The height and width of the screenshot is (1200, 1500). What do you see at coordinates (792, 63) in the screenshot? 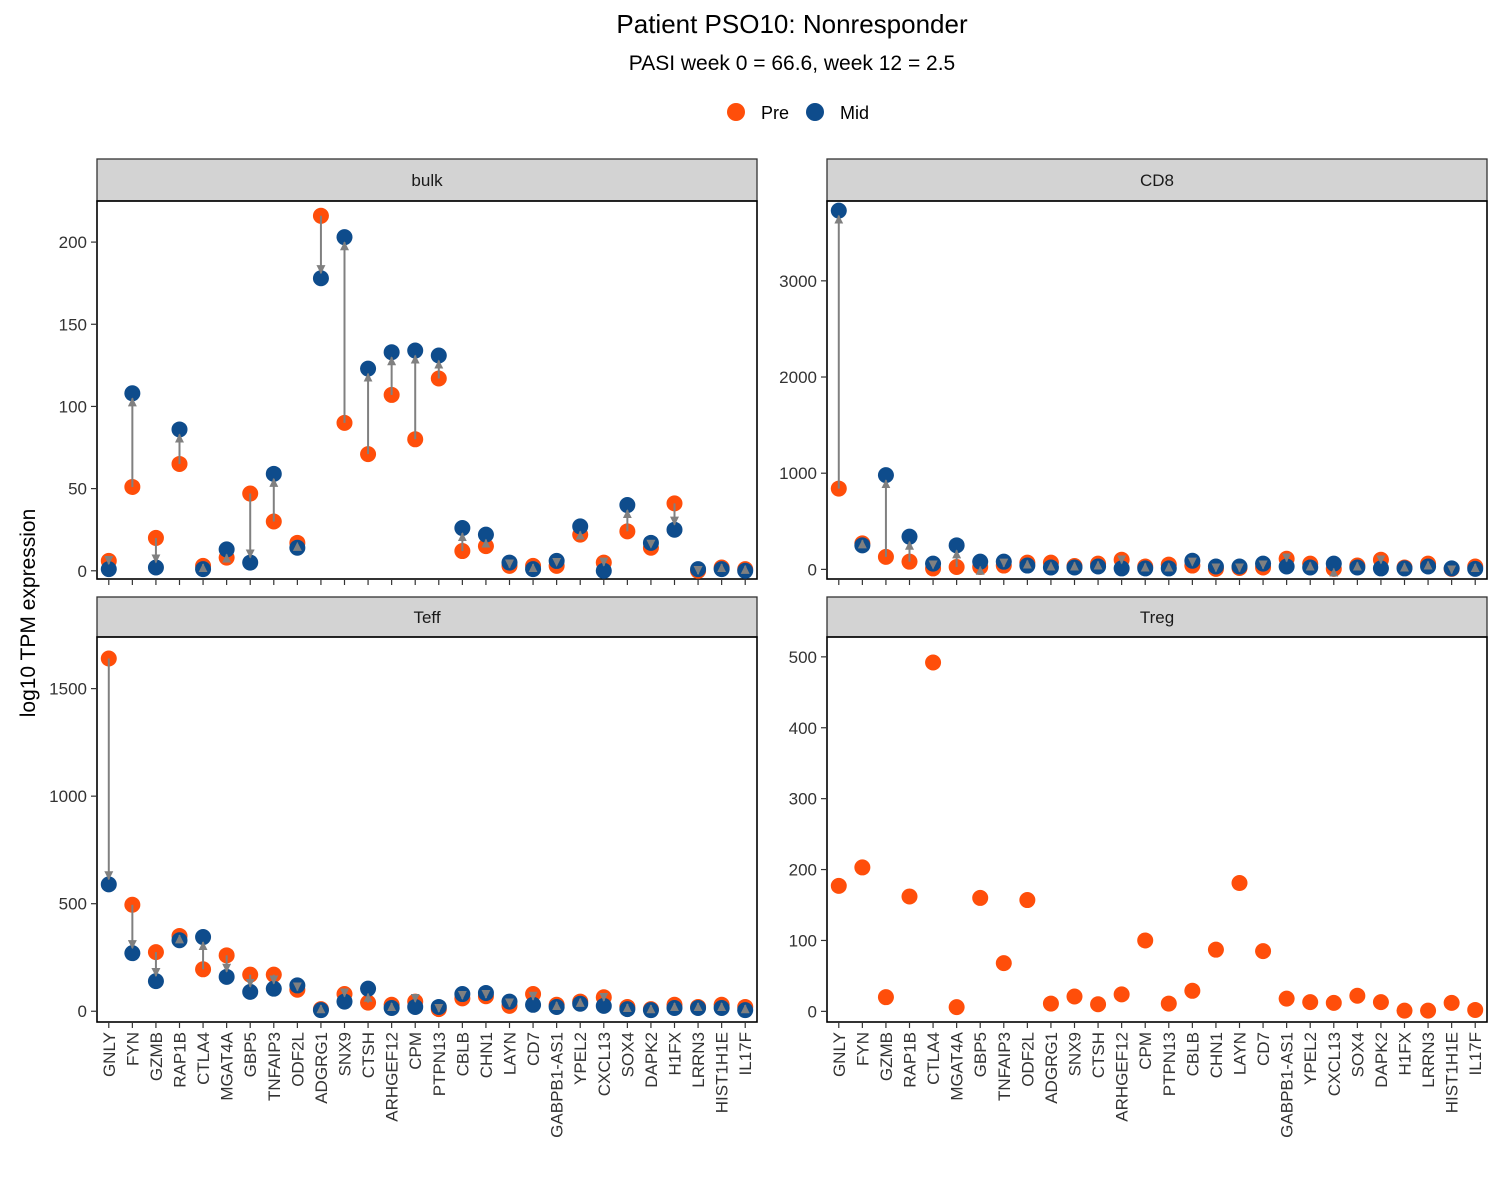
I see `chart-subtitle: PASI week 0 = 66.6, week 12 = 2.5` at bounding box center [792, 63].